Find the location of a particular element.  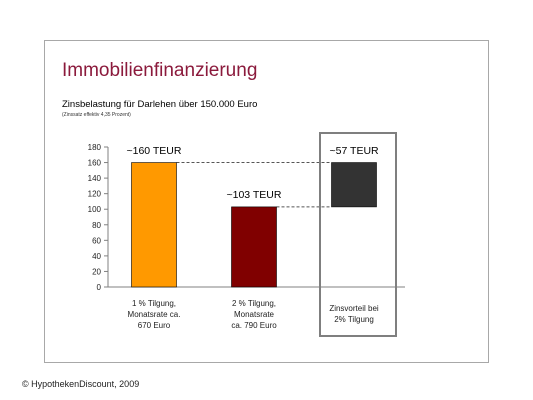

interest-rate-note: (Zinssatz effektiv 4,35 Prozent) is located at coordinates (96, 115).